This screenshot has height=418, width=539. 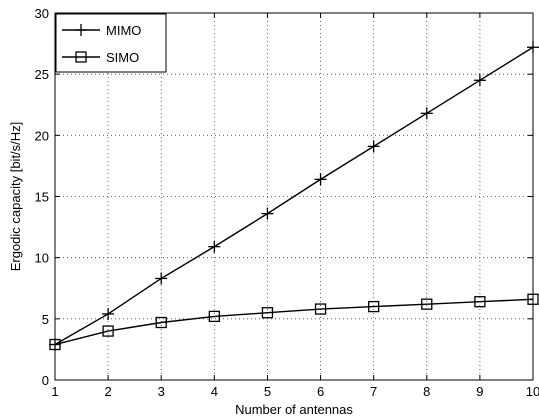 I want to click on legend: MIMO SIMO, so click(x=111, y=43).